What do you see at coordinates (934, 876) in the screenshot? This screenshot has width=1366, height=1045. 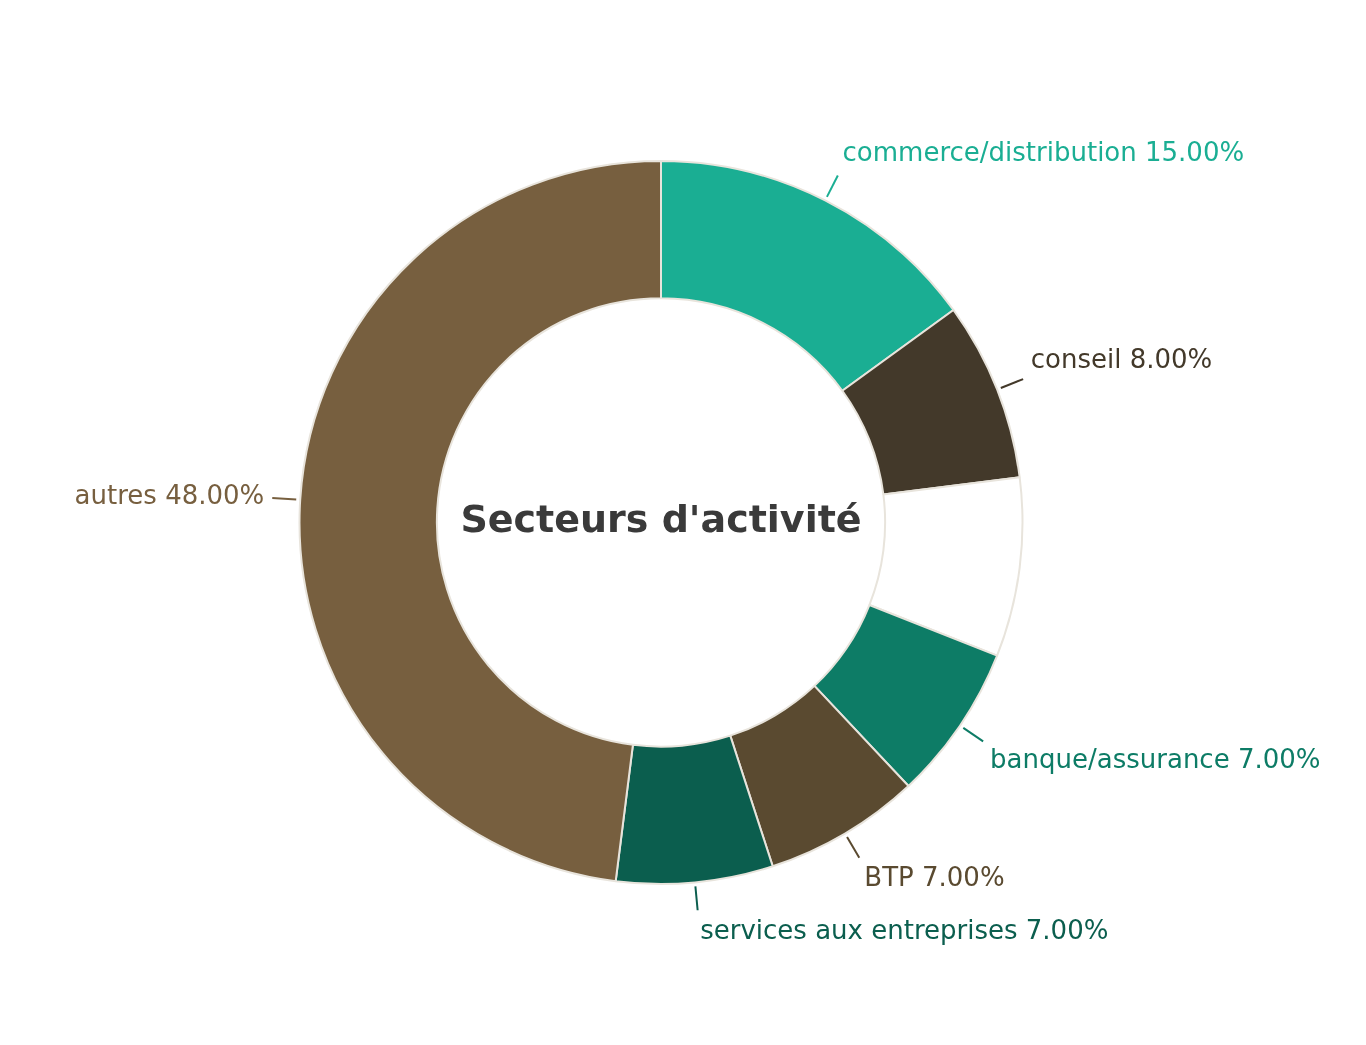 I see `slice-label: BTP 7.00%` at bounding box center [934, 876].